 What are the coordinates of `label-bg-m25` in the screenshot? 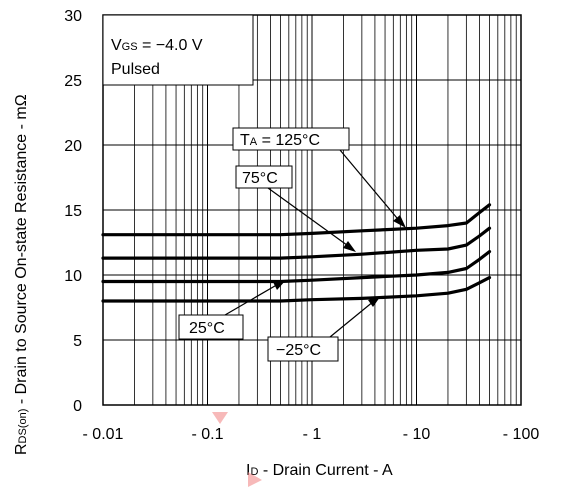 It's located at (303, 349).